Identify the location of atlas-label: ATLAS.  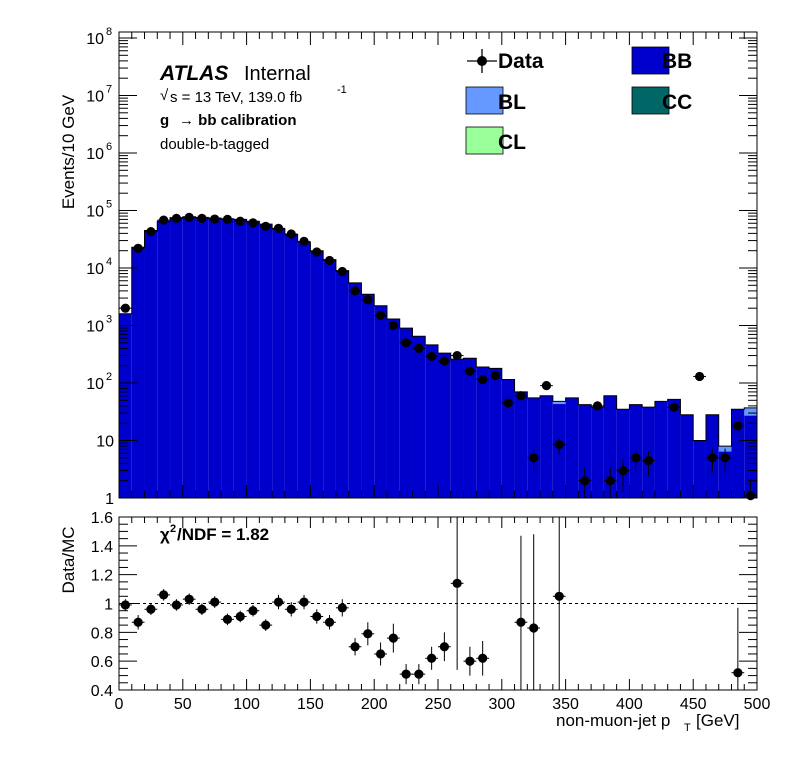
(193, 73).